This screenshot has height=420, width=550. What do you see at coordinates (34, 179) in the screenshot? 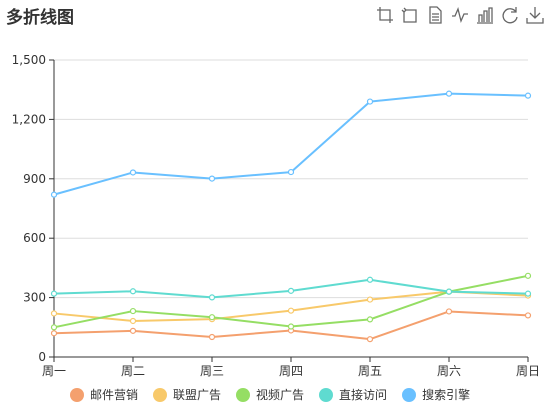
I see `y-tick-label: 900` at bounding box center [34, 179].